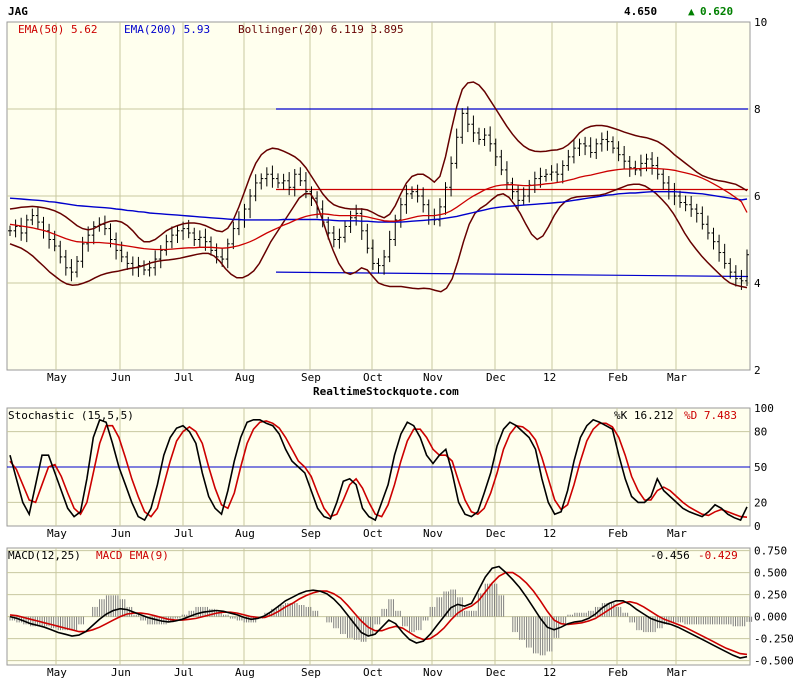 Image resolution: width=800 pixels, height=680 pixels. I want to click on macd-series, so click(381, 612).